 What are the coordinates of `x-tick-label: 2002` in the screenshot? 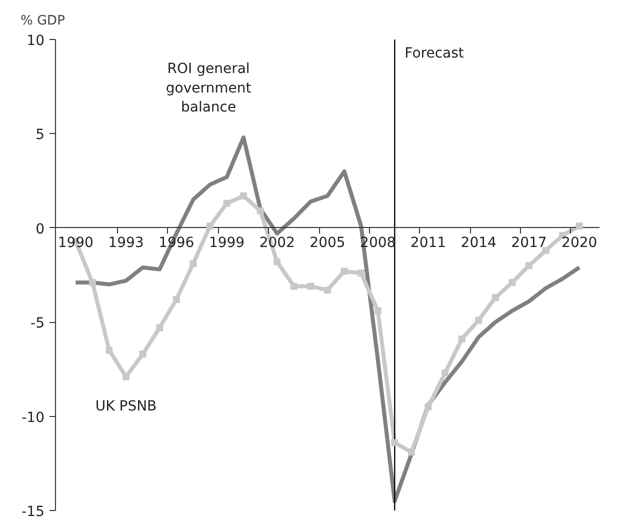 It's located at (277, 242).